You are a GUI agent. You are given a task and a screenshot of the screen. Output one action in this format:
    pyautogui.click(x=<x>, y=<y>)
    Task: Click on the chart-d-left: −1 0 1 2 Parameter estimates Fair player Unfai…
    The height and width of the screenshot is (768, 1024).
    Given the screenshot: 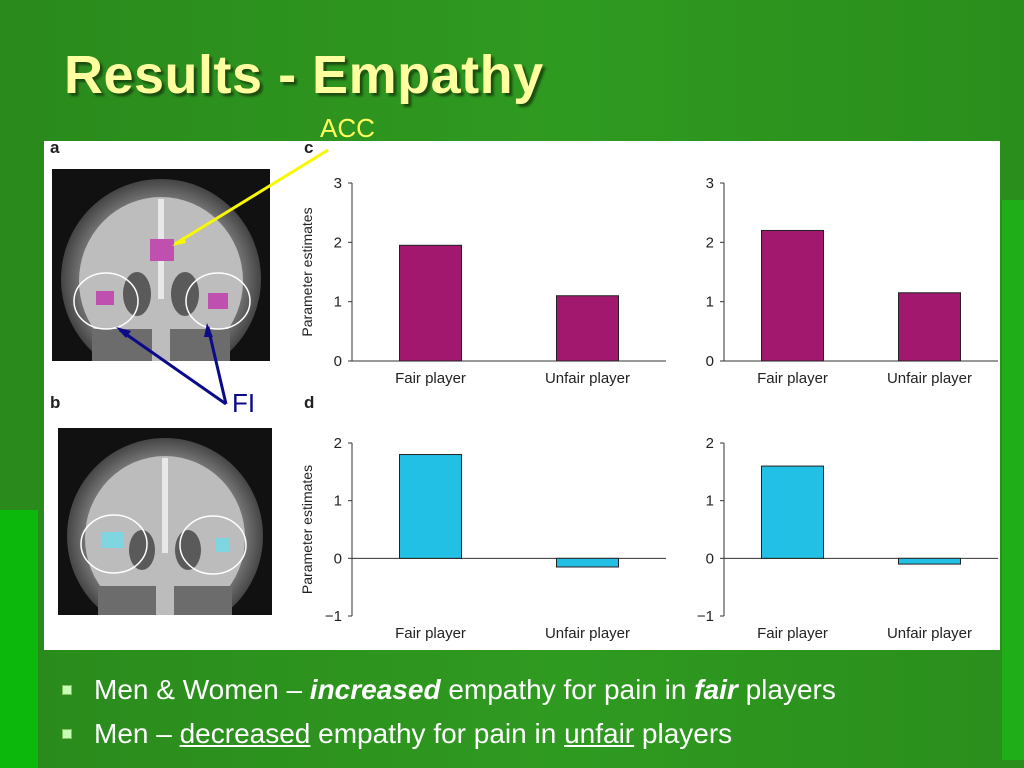 What is the action you would take?
    pyautogui.click(x=482, y=538)
    